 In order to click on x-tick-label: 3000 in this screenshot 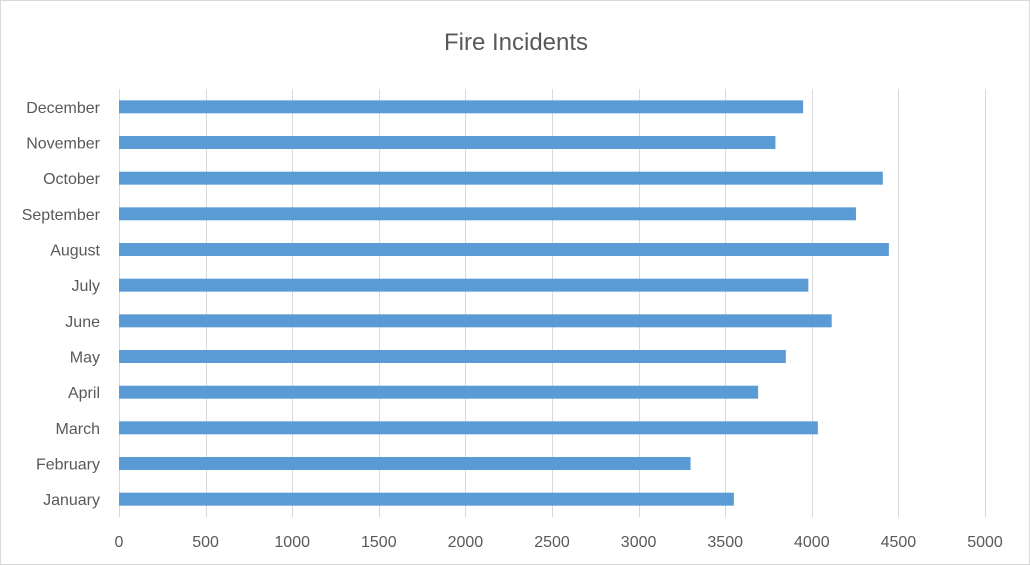, I will do `click(639, 542)`.